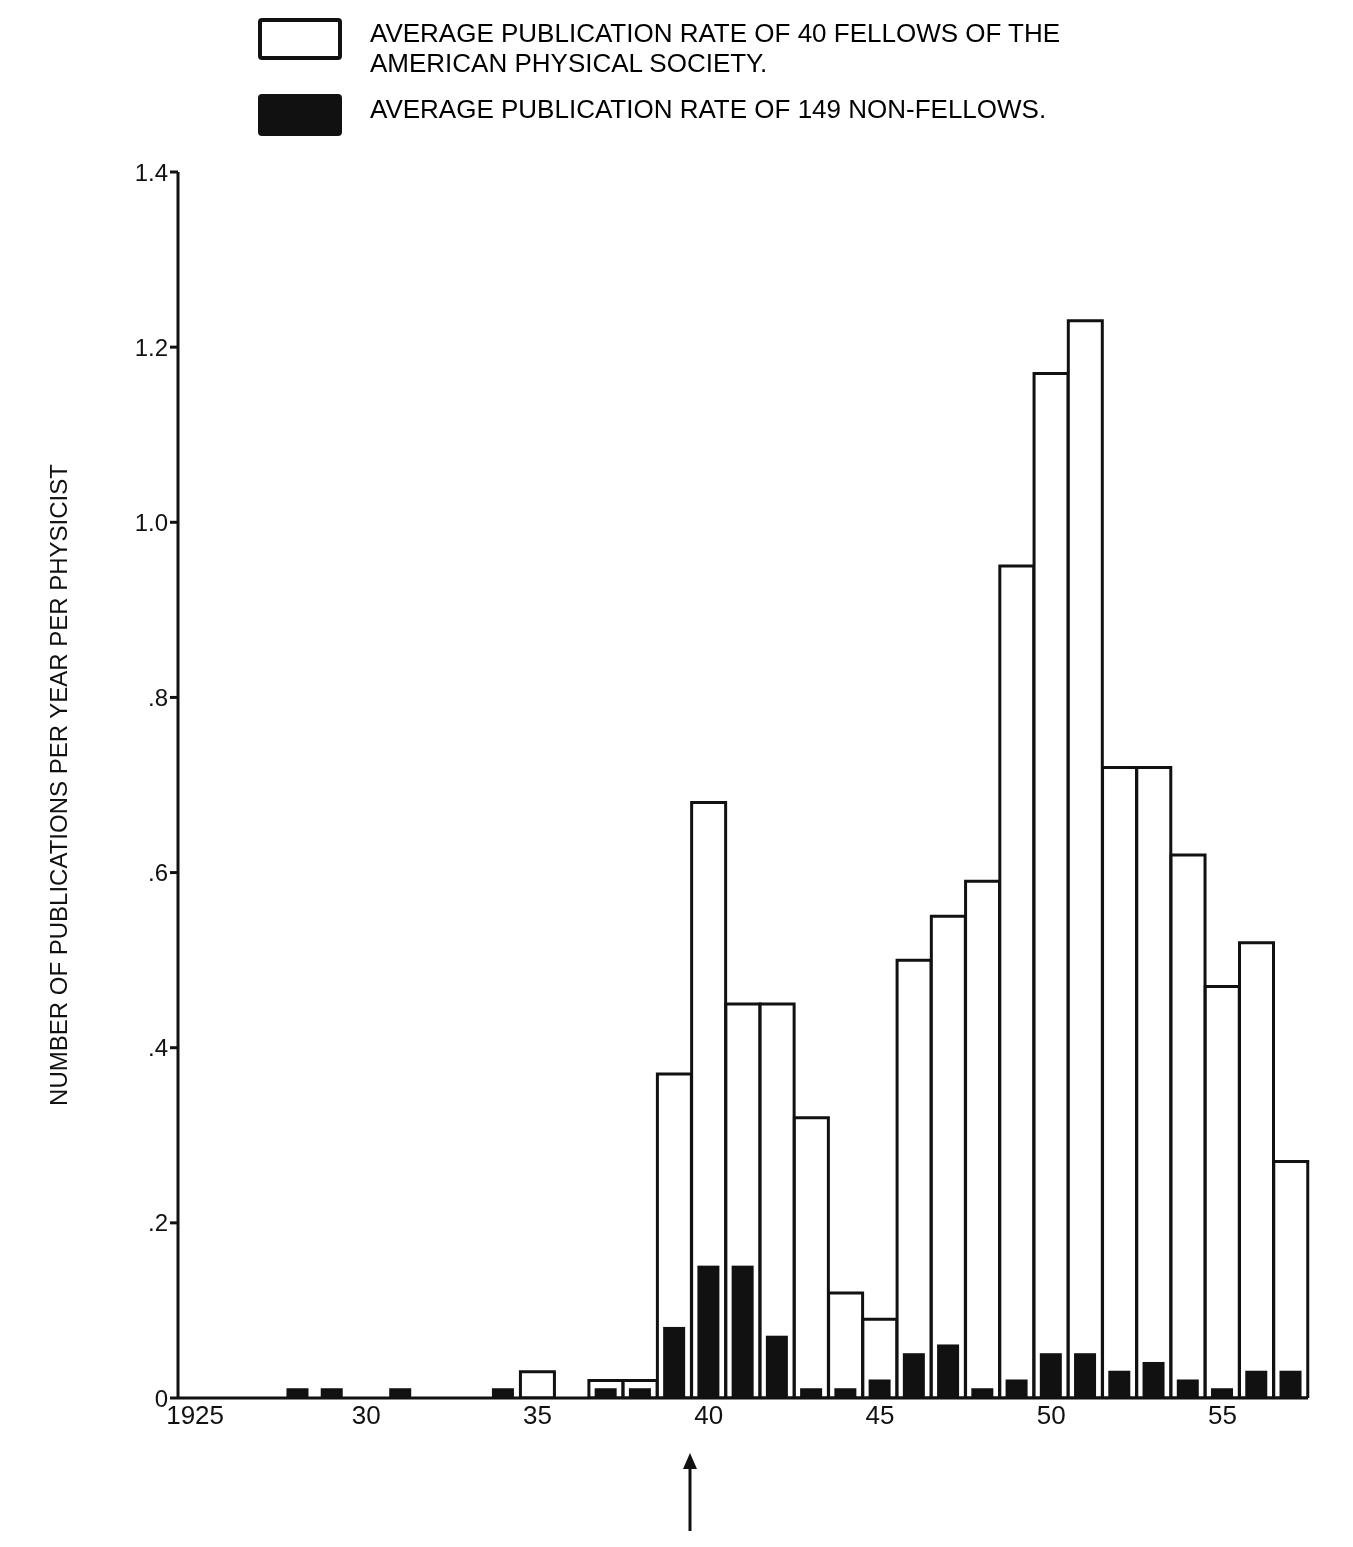 Image resolution: width=1353 pixels, height=1547 pixels. What do you see at coordinates (157, 697) in the screenshot?
I see `y-tick-label: .8` at bounding box center [157, 697].